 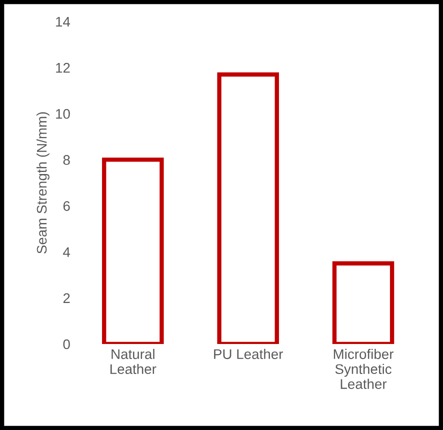 I want to click on y-tick-label: 10, so click(x=63, y=113).